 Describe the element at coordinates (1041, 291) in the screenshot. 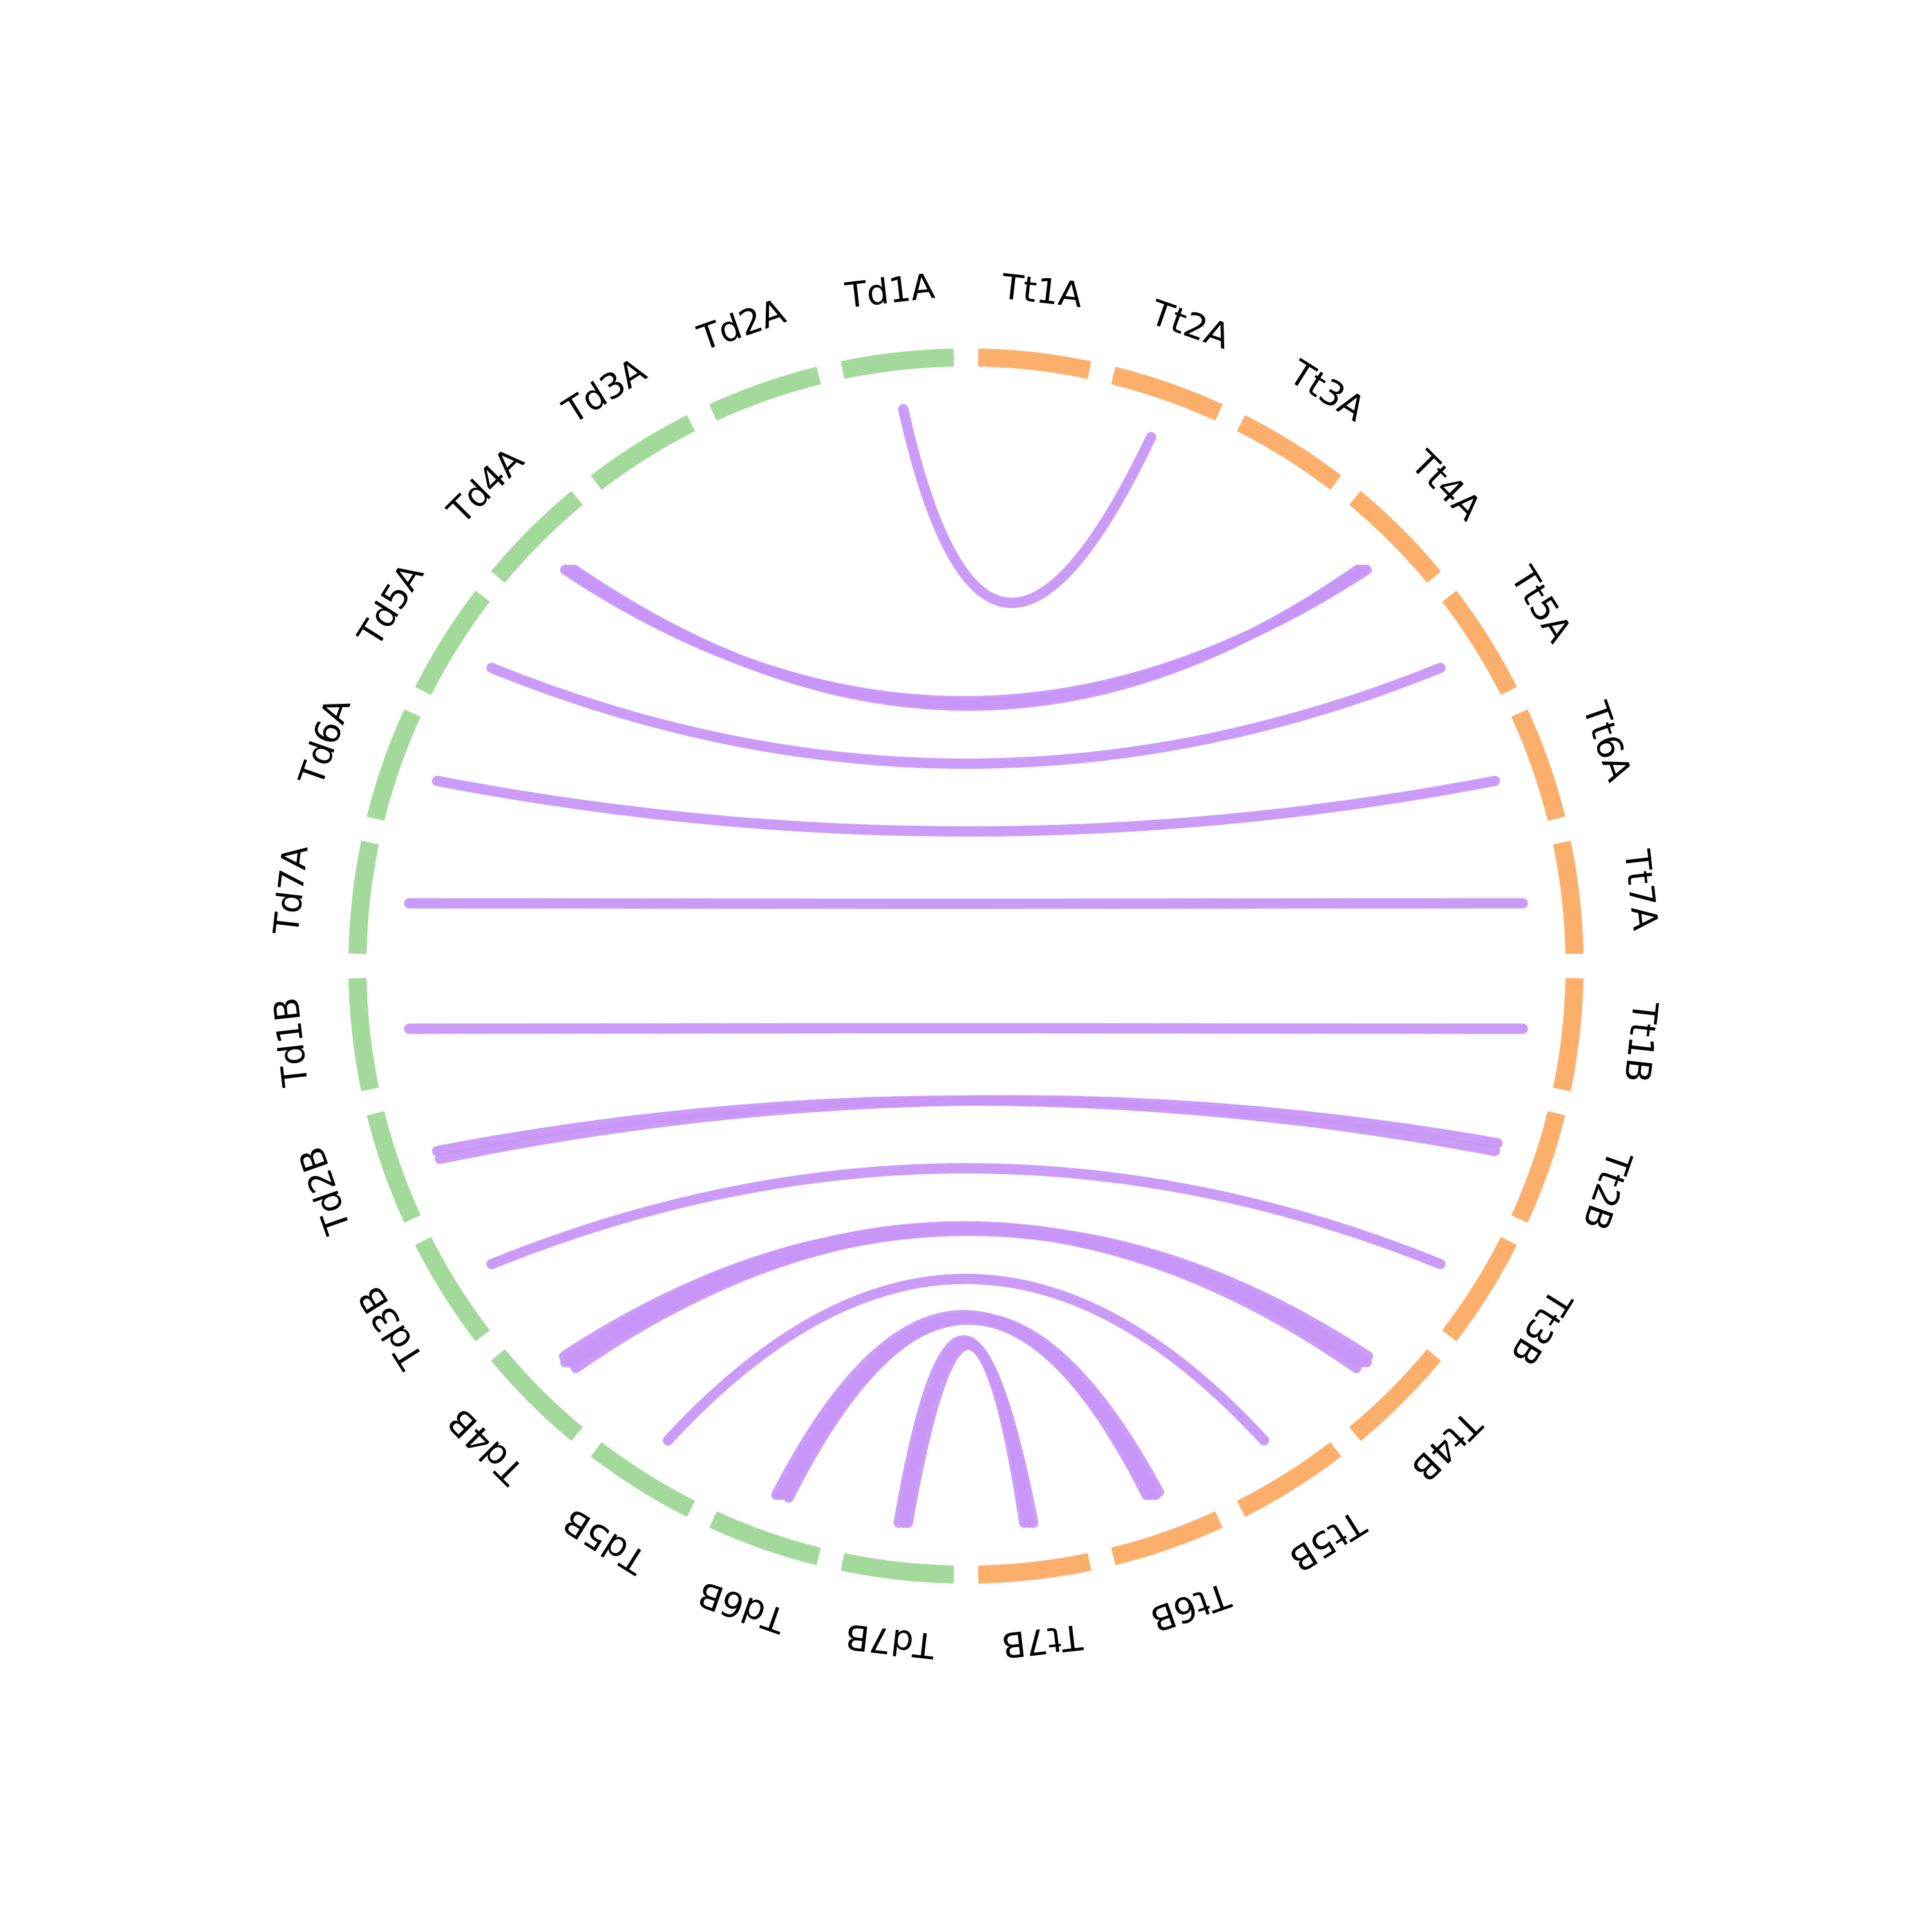

I see `segment-label-tt1a: Tt1A` at that location.